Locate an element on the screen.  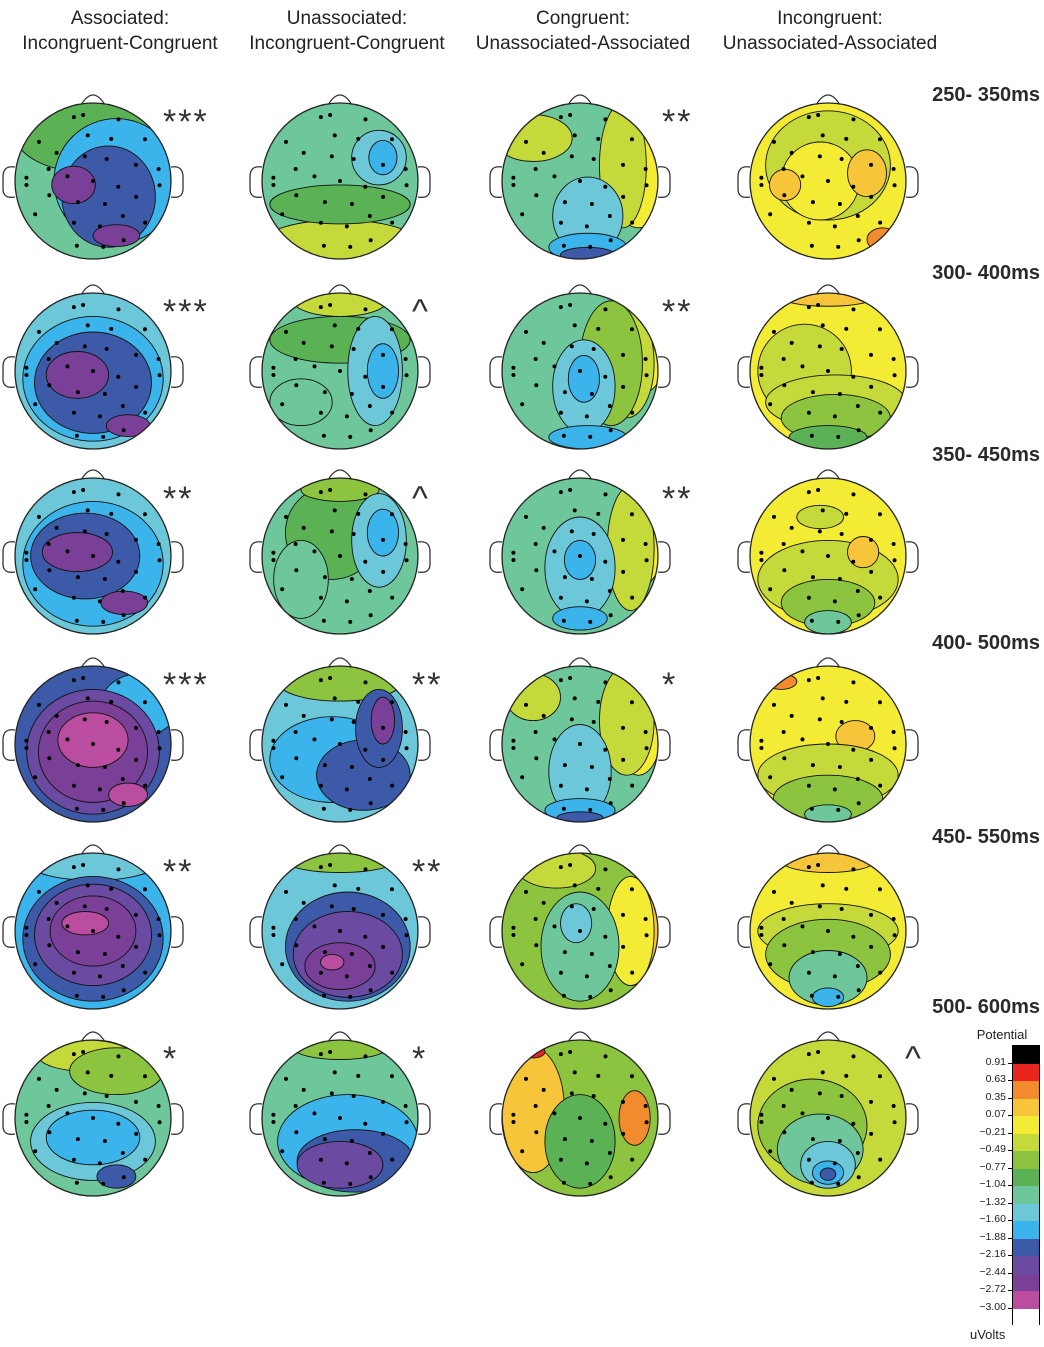
colorbar-tick-label: −2.72 is located at coordinates (992, 1289).